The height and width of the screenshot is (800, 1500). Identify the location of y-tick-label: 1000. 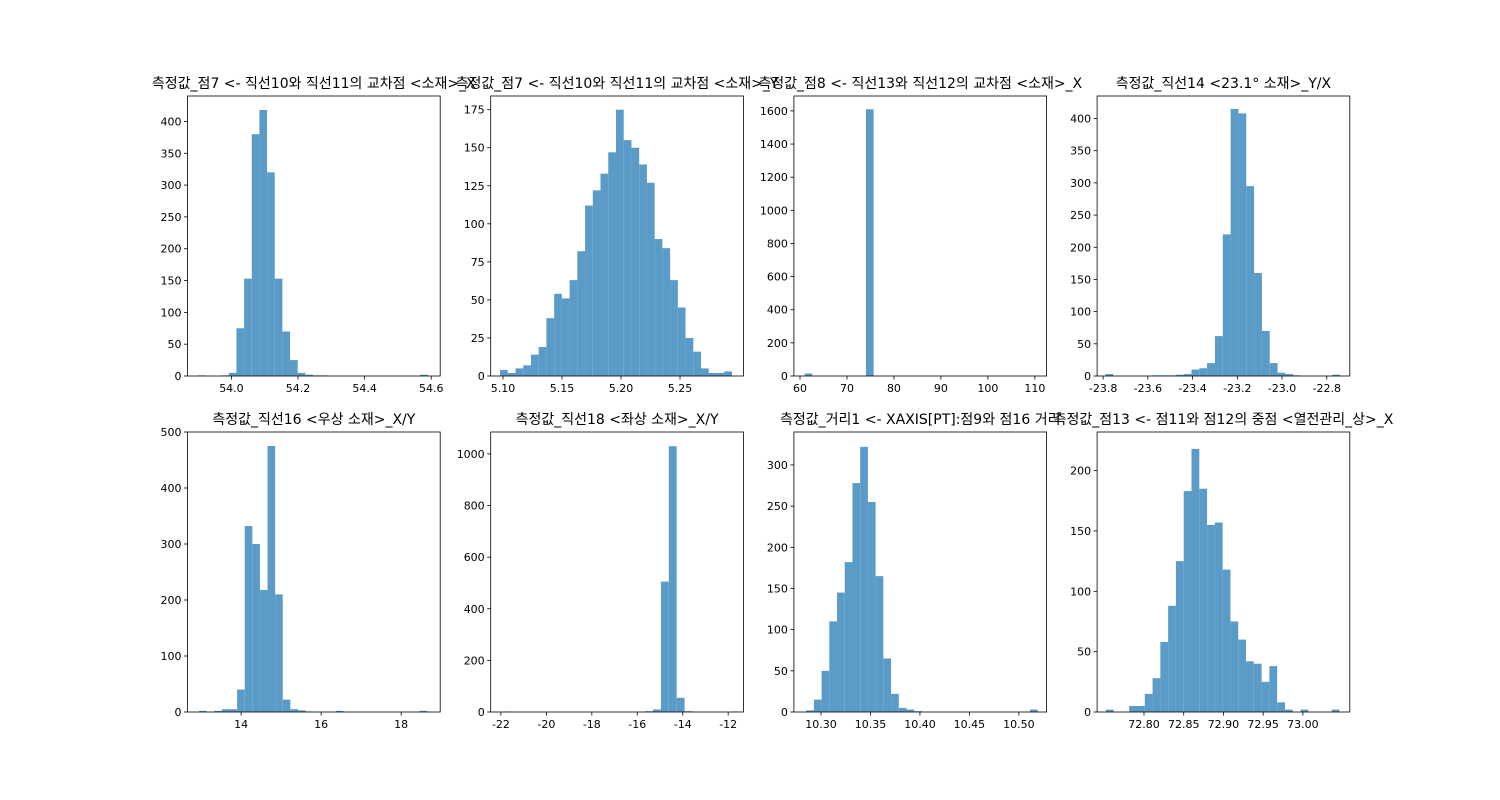
(774, 210).